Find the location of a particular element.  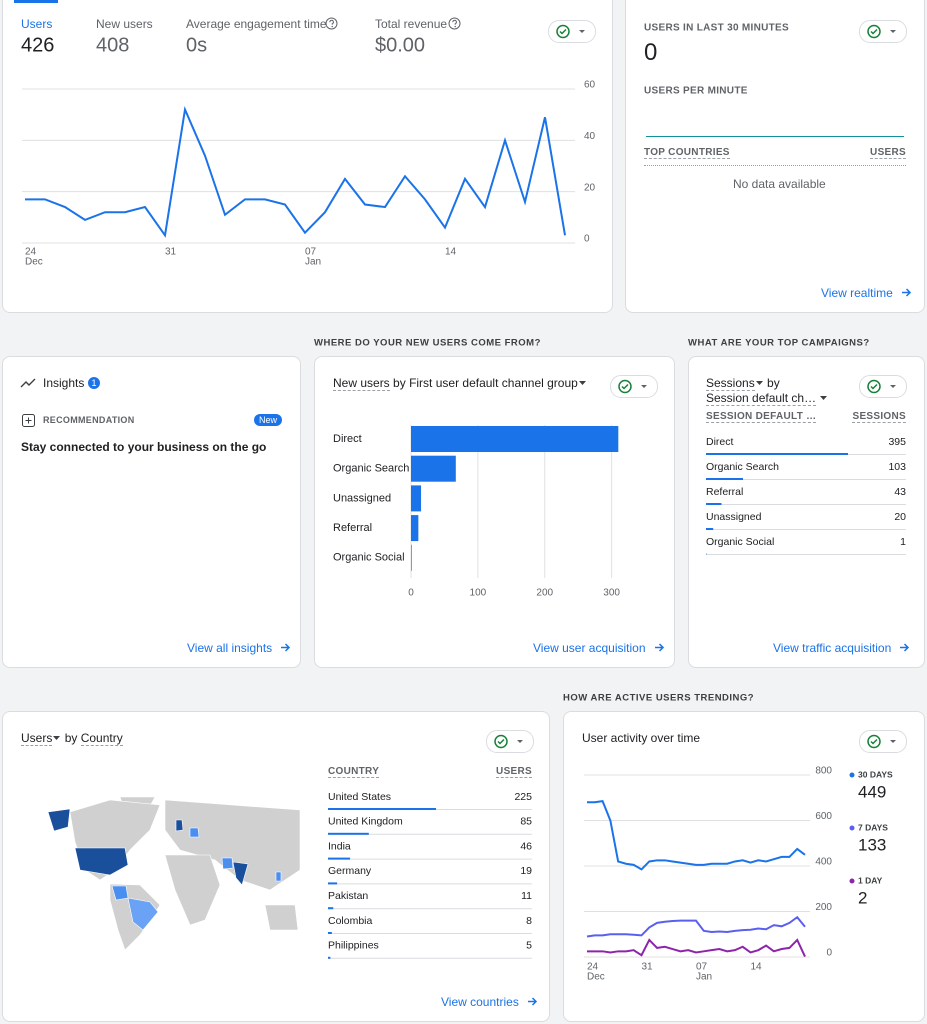

dimension-picker: First user default channel group is located at coordinates (493, 383).